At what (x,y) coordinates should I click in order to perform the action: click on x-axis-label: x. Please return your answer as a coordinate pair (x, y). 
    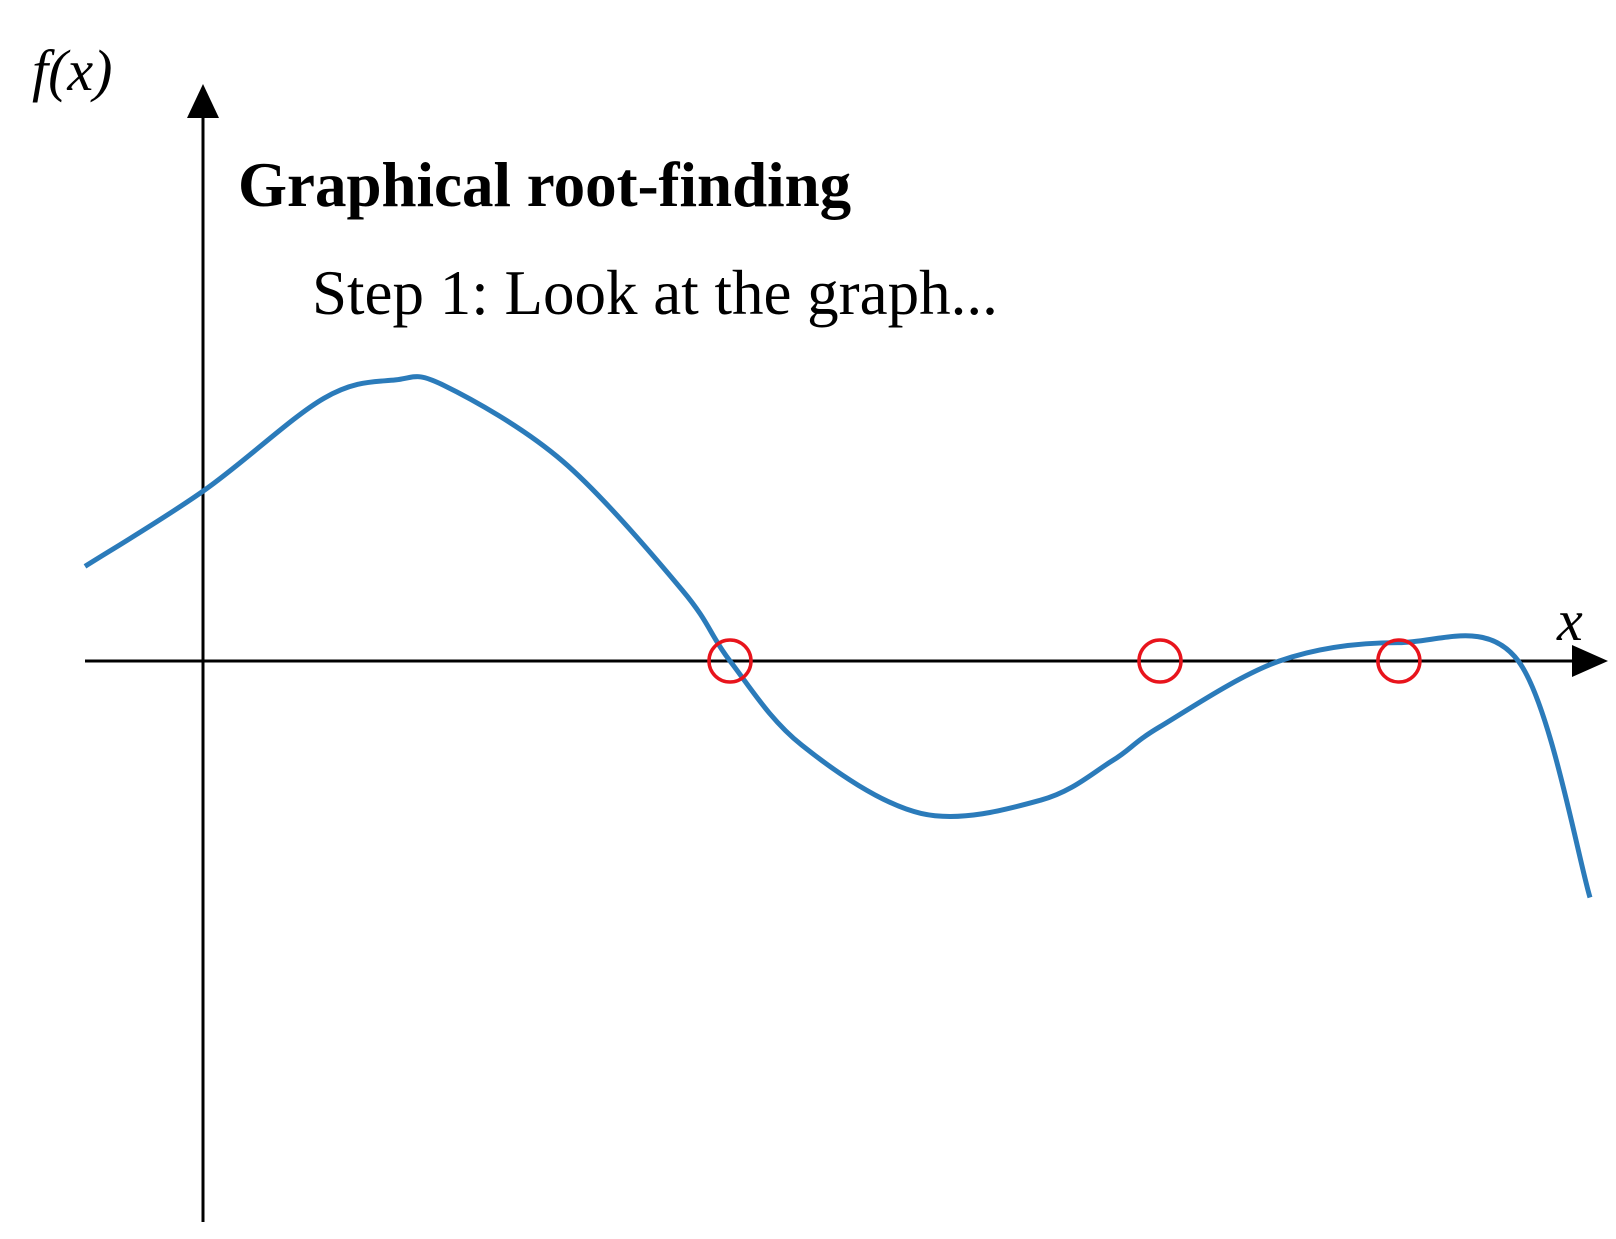
    Looking at the image, I should click on (1569, 620).